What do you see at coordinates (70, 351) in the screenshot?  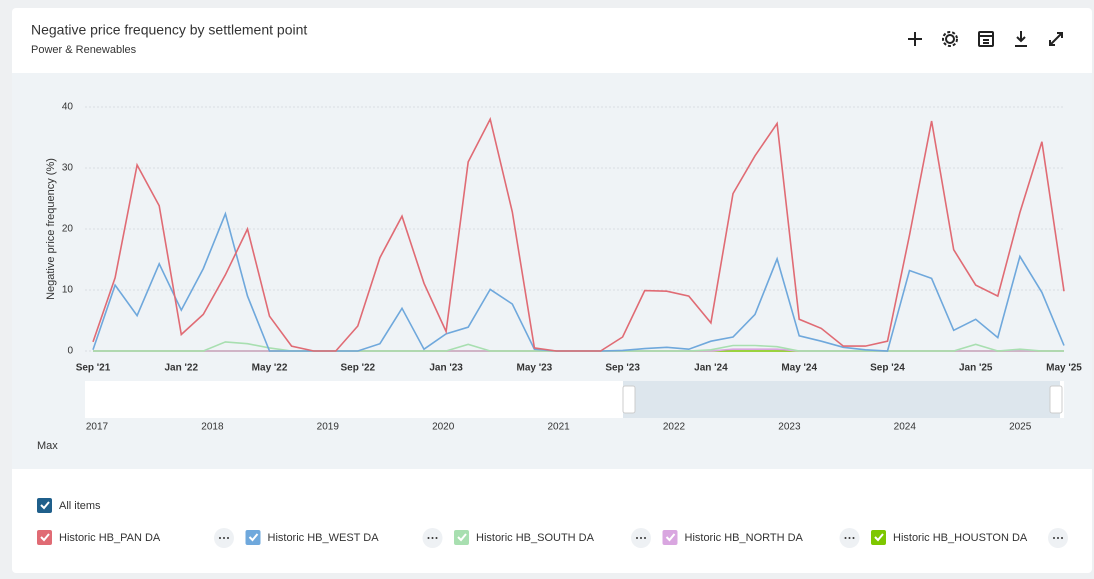 I see `y-tick-label: 0` at bounding box center [70, 351].